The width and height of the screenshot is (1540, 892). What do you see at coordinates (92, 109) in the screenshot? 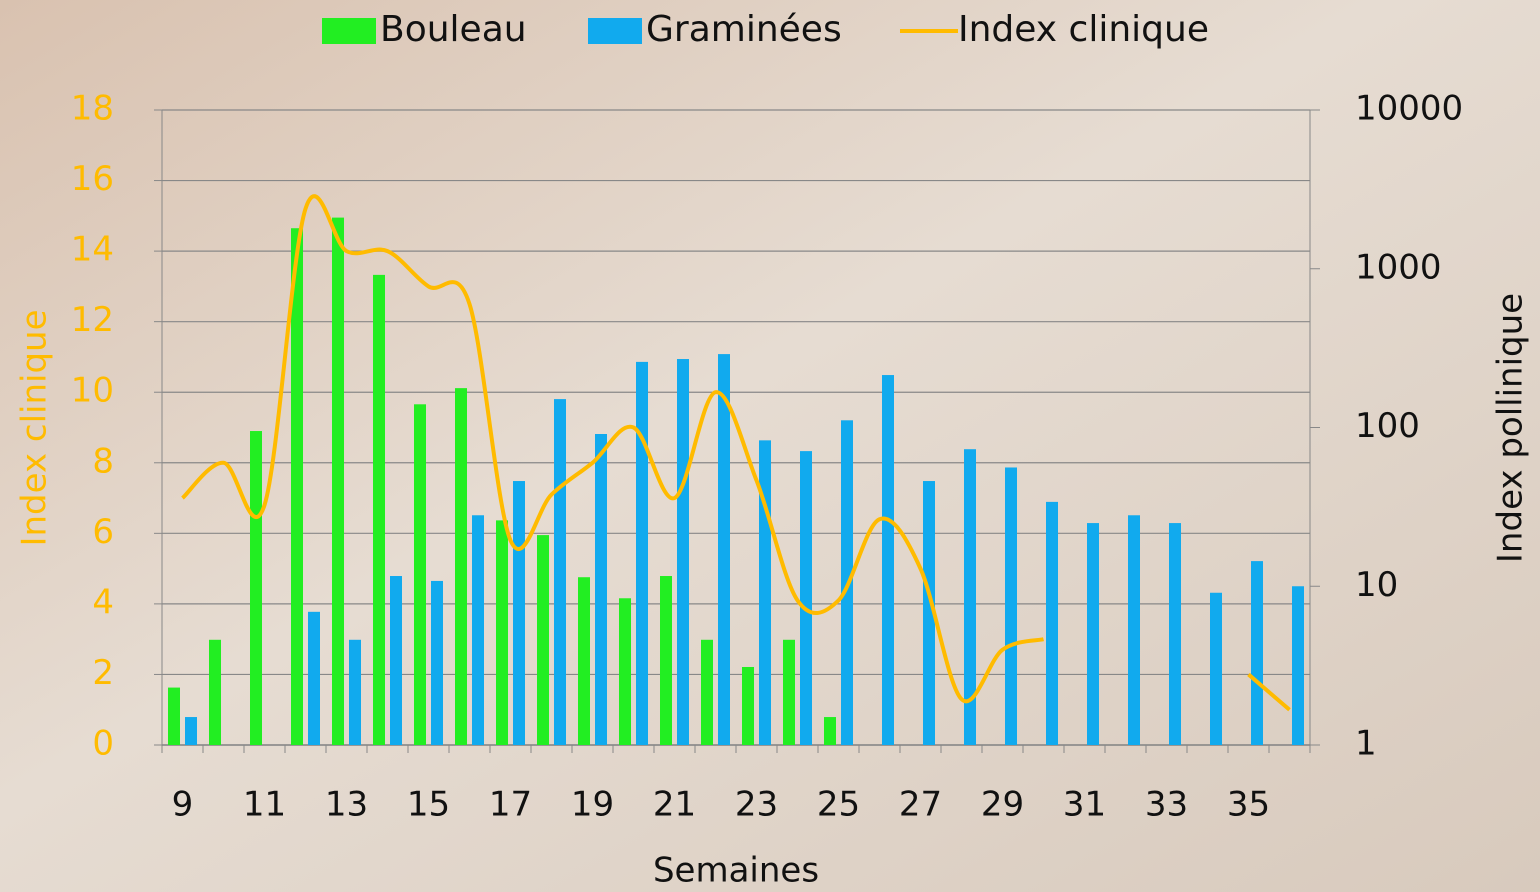
I see `y-tick-label: 18` at bounding box center [92, 109].